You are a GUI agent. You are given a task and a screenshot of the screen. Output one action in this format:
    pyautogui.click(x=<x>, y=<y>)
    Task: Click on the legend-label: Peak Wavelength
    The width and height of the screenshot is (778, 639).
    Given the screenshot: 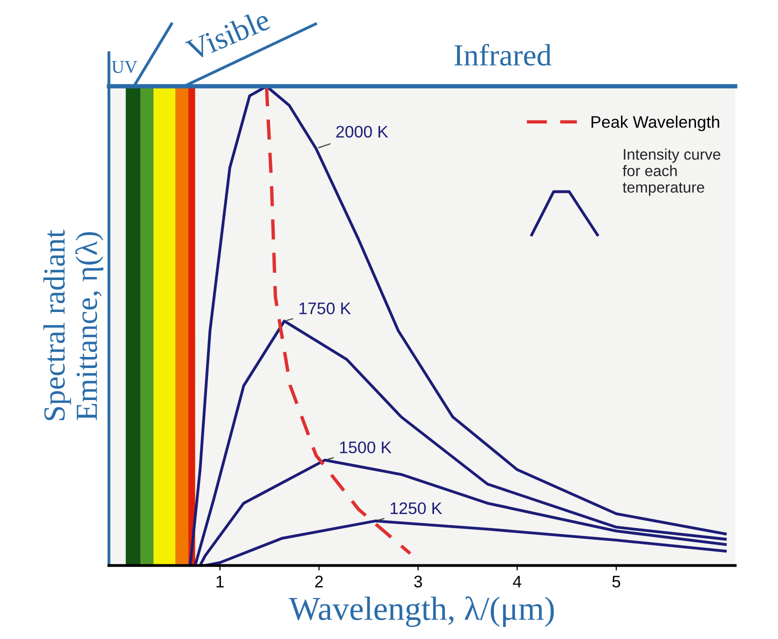 What is the action you would take?
    pyautogui.click(x=656, y=124)
    